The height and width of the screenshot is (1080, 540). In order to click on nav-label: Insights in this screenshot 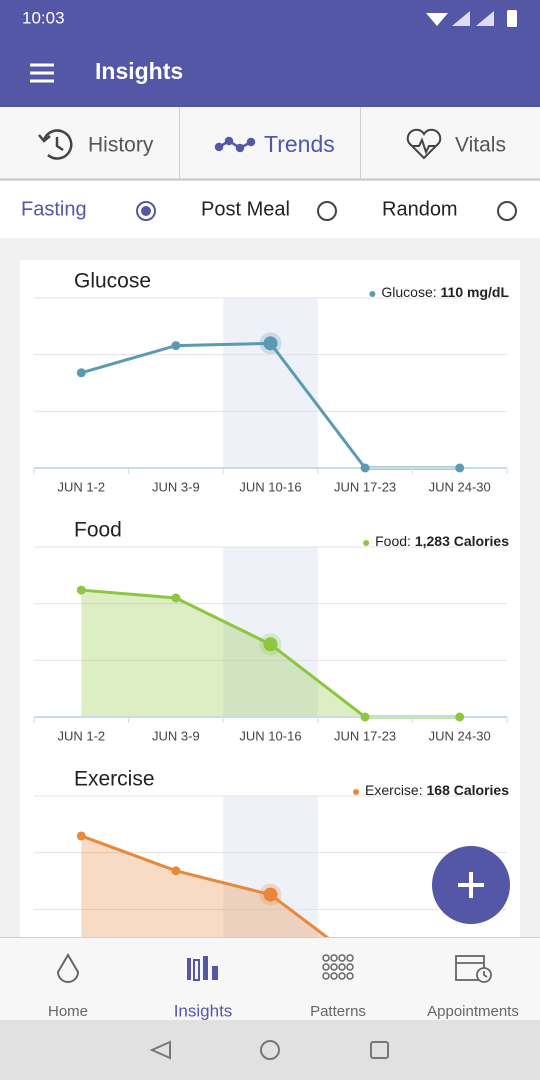, I will do `click(203, 1010)`.